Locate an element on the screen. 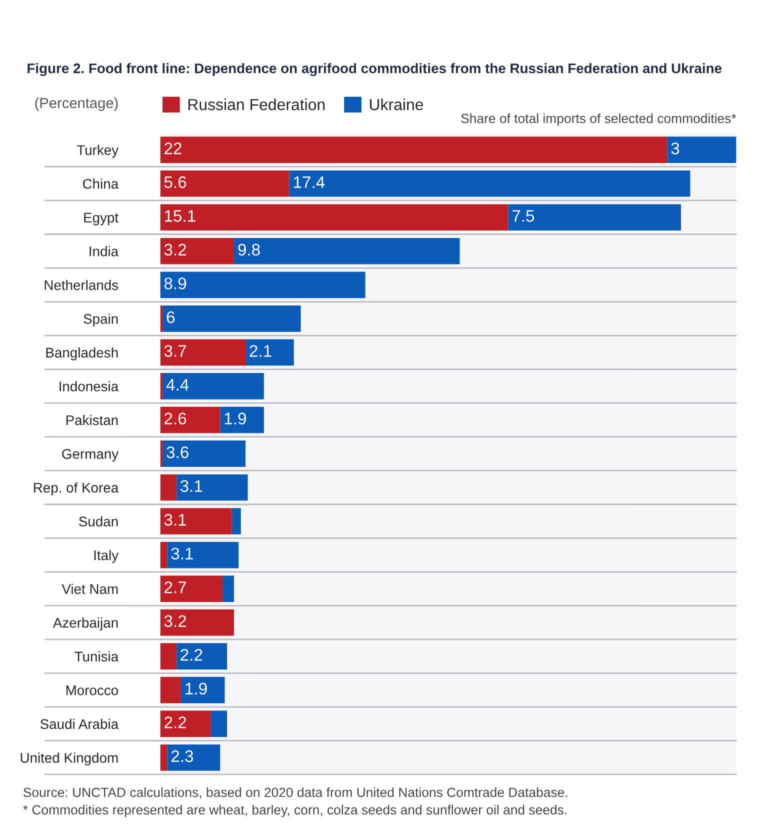  data-label: 2.1 is located at coordinates (261, 351).